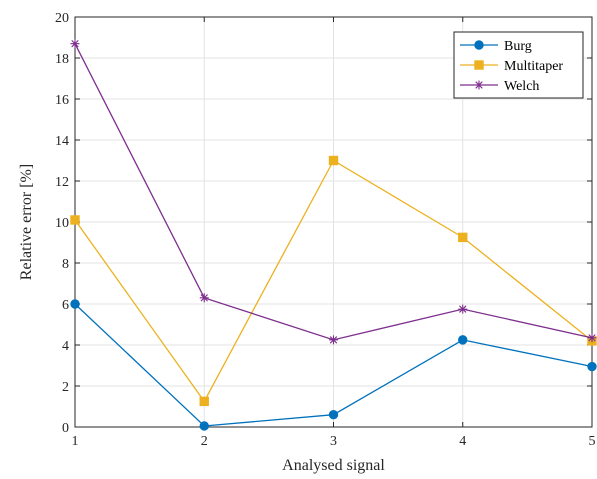 This screenshot has width=597, height=479. Describe the element at coordinates (65, 305) in the screenshot. I see `y-tick-label: 6` at that location.